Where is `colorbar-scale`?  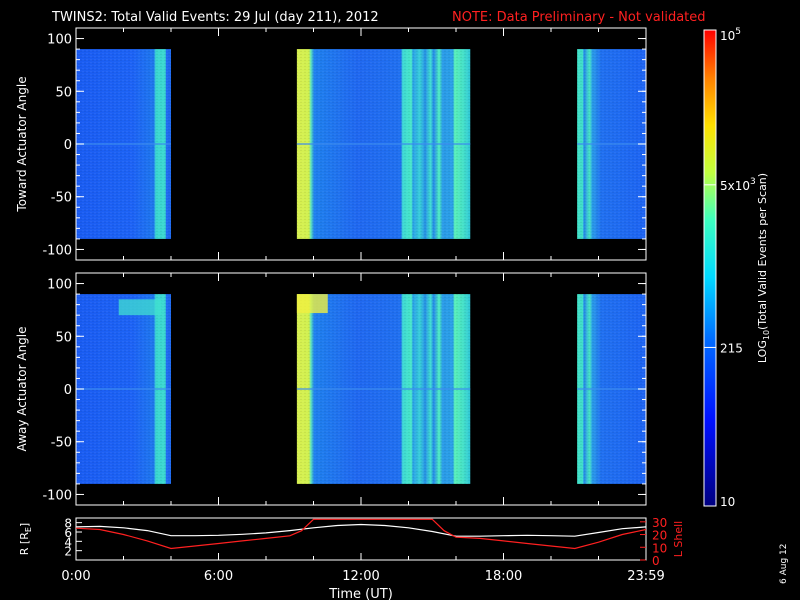
colorbar-scale is located at coordinates (710, 268).